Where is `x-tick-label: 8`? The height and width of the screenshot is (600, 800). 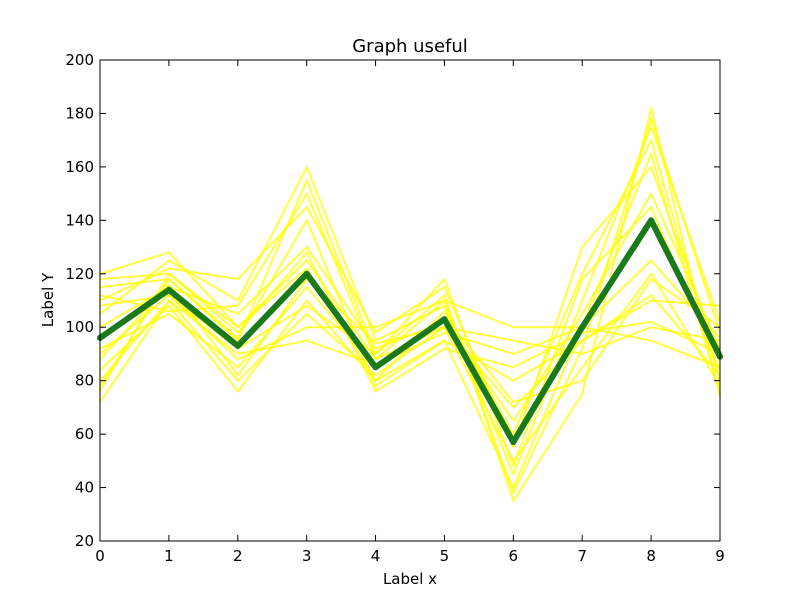
x-tick-label: 8 is located at coordinates (651, 556).